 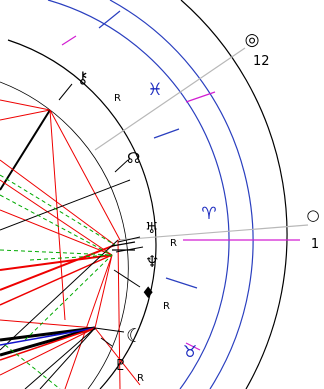 What do you see at coordinates (312, 215) in the screenshot?
I see `cusp-1-glyph: ○` at bounding box center [312, 215].